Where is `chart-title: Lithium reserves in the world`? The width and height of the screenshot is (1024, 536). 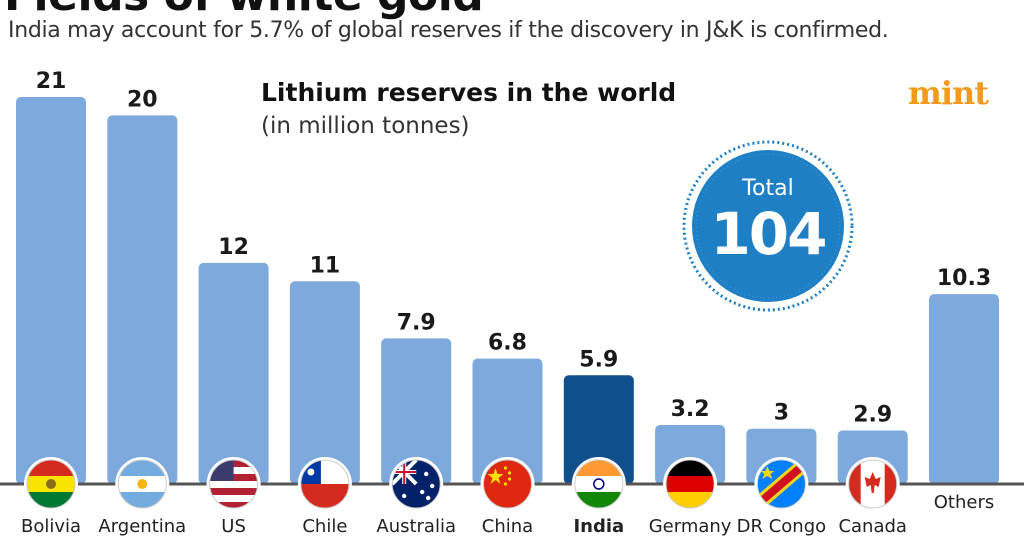
chart-title: Lithium reserves in the world is located at coordinates (469, 92).